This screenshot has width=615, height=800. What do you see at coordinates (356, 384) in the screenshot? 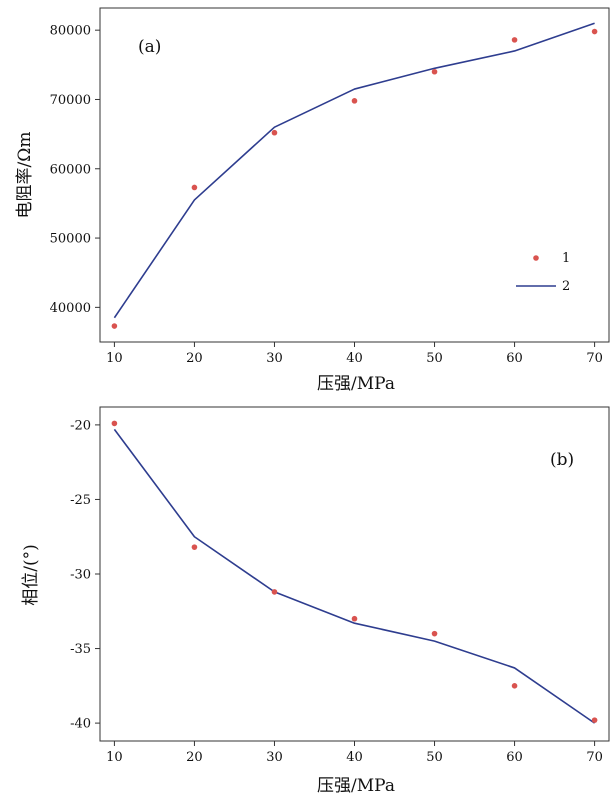
I see `x-axis-title-a: 压强/MPa` at bounding box center [356, 384].